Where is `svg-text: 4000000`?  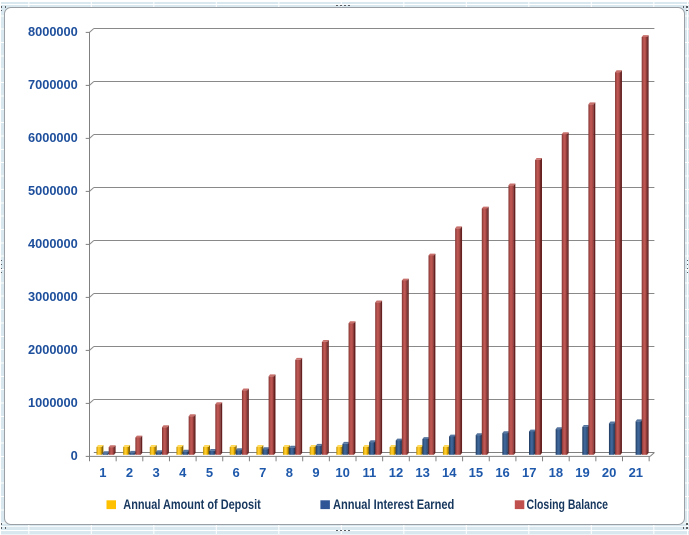
svg-text: 4000000 is located at coordinates (53, 243).